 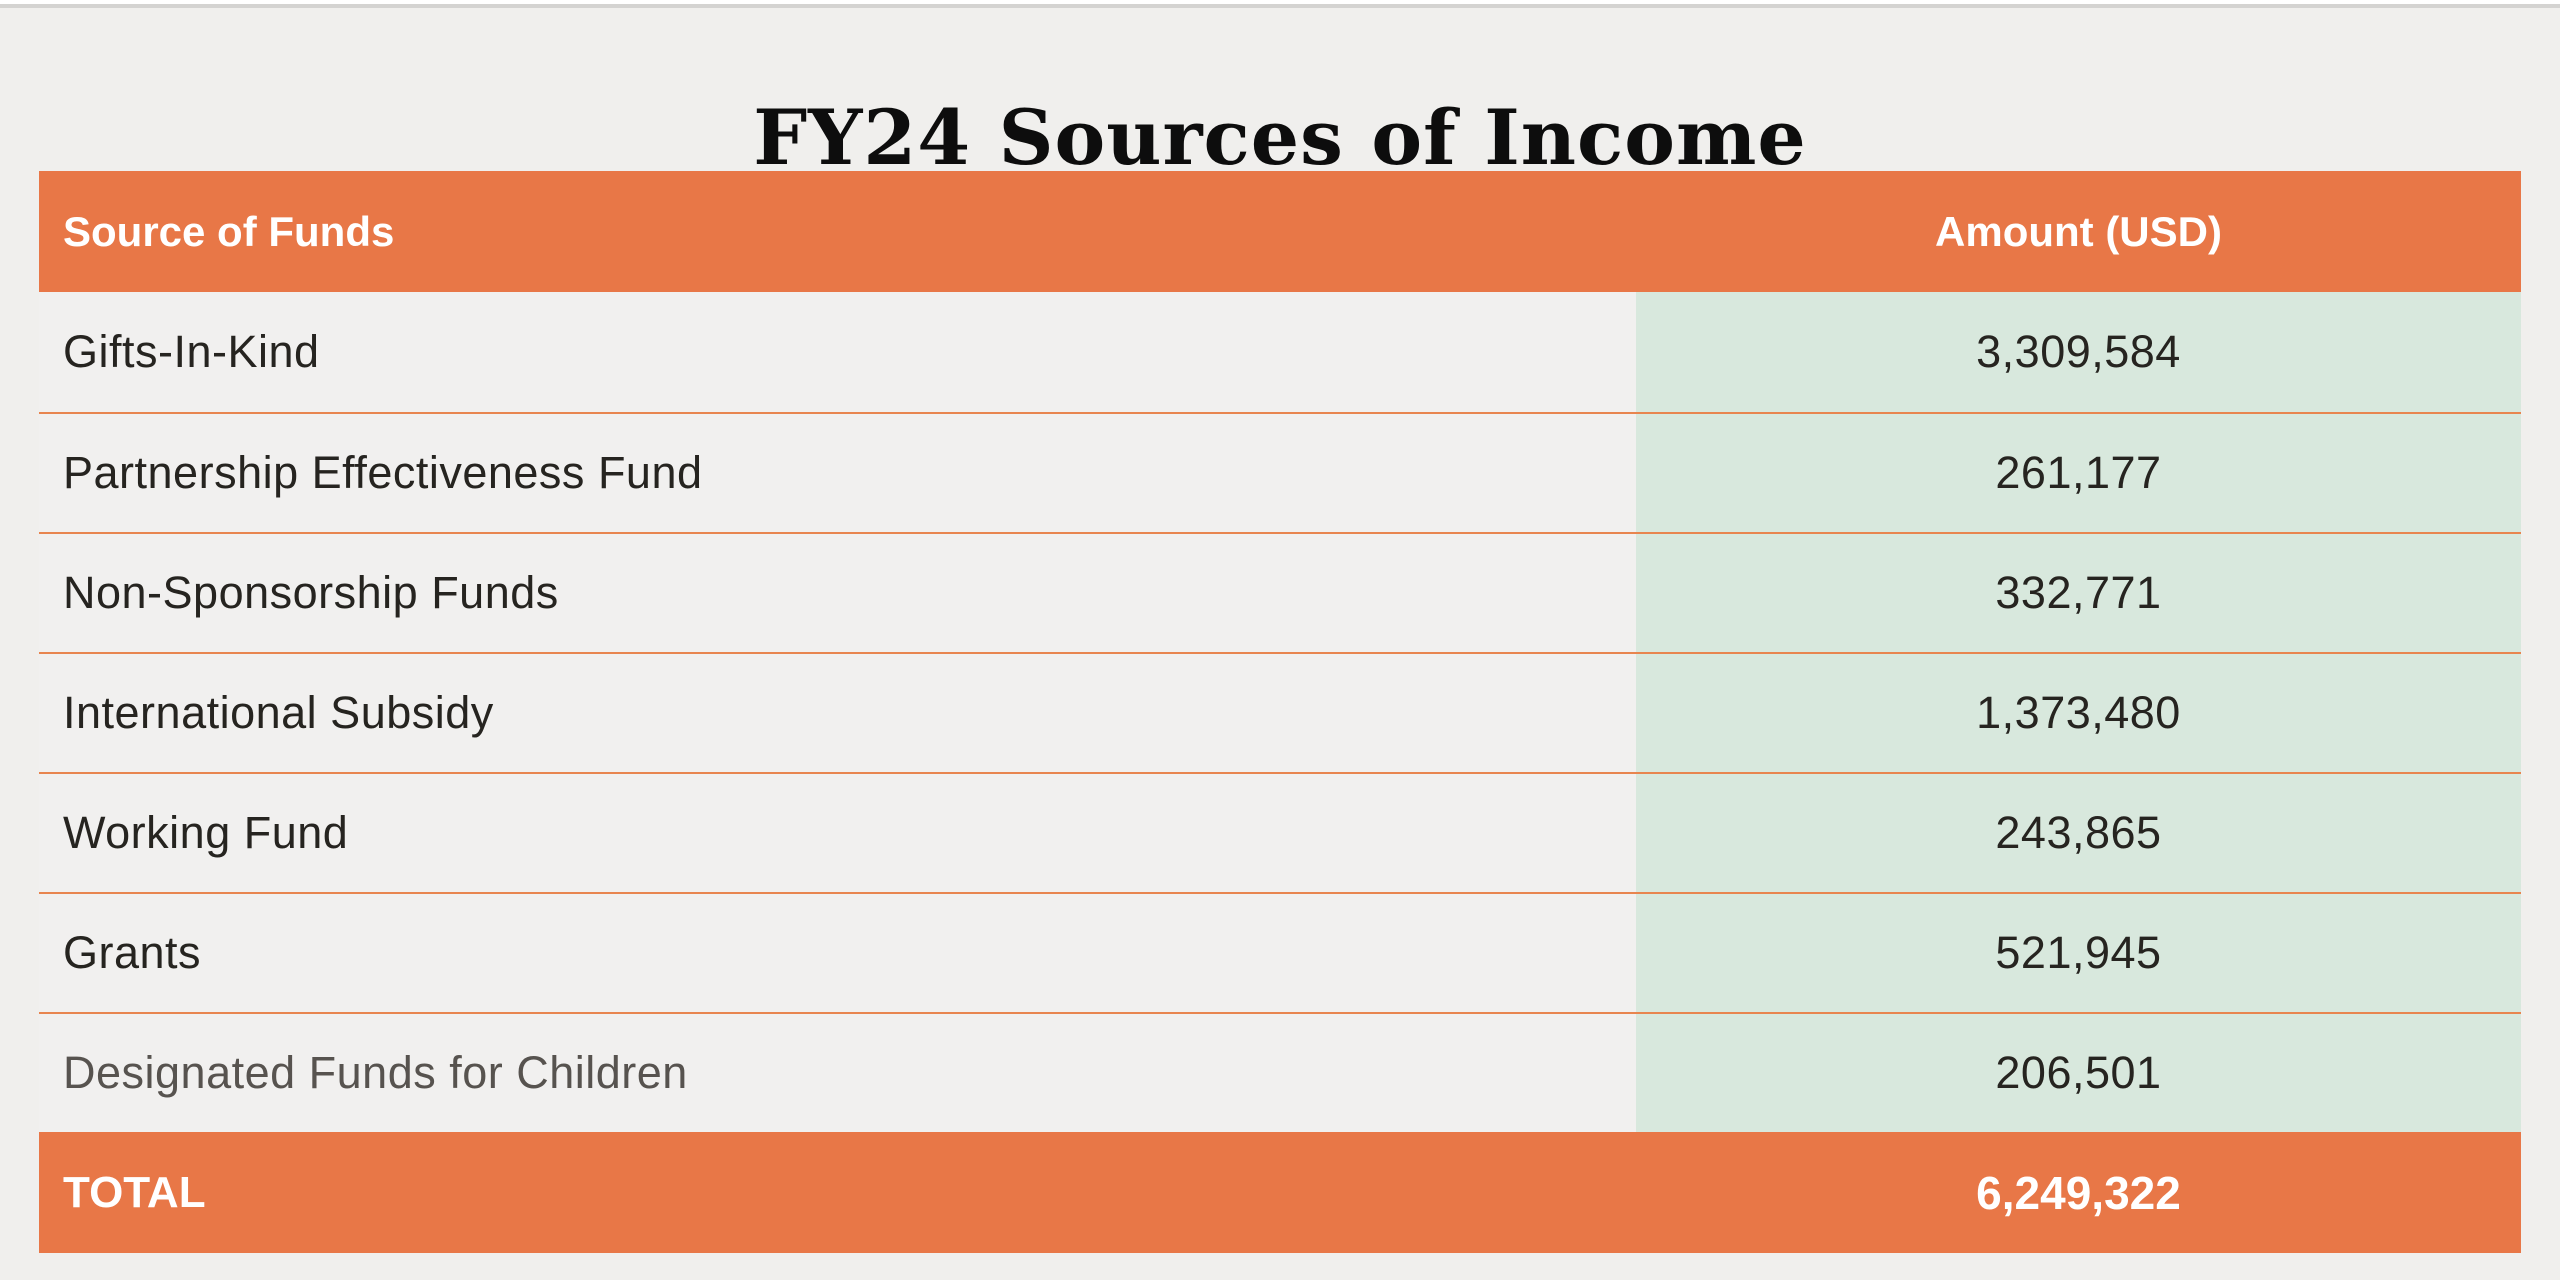 What do you see at coordinates (2078, 953) in the screenshot?
I see `row-amount: 521,945` at bounding box center [2078, 953].